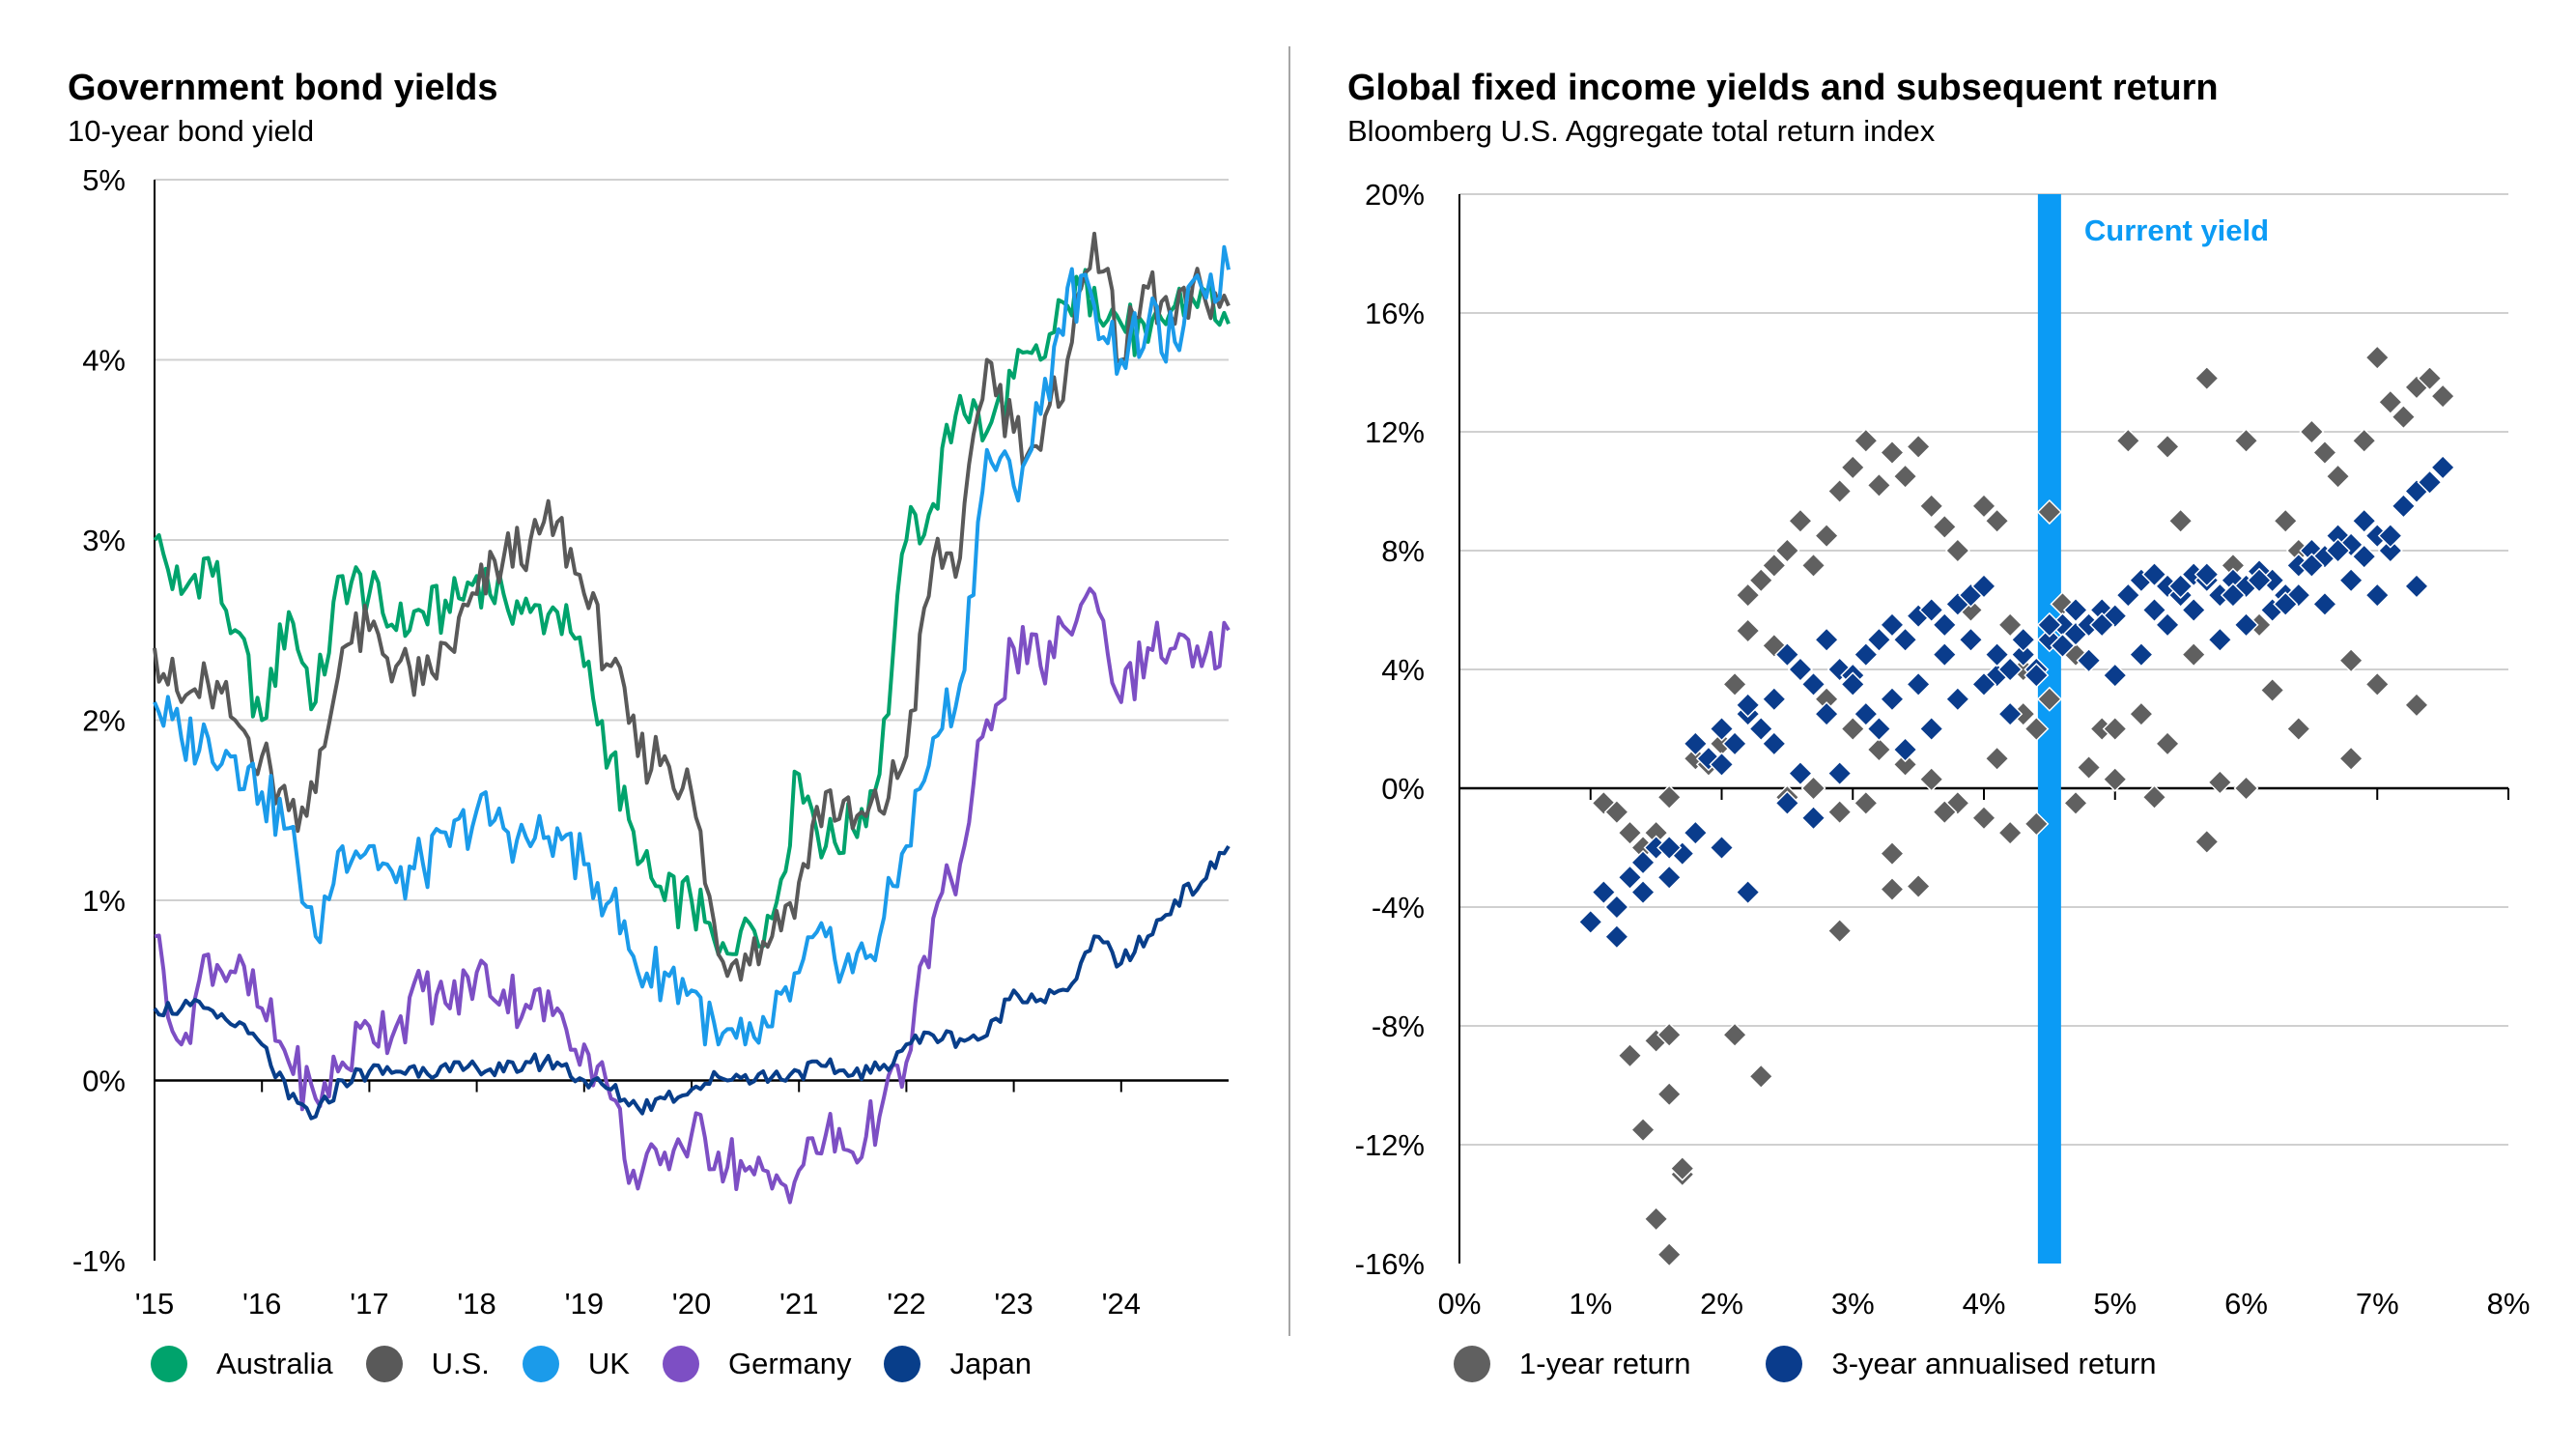  What do you see at coordinates (1395, 432) in the screenshot?
I see `y-tick-label: 12%` at bounding box center [1395, 432].